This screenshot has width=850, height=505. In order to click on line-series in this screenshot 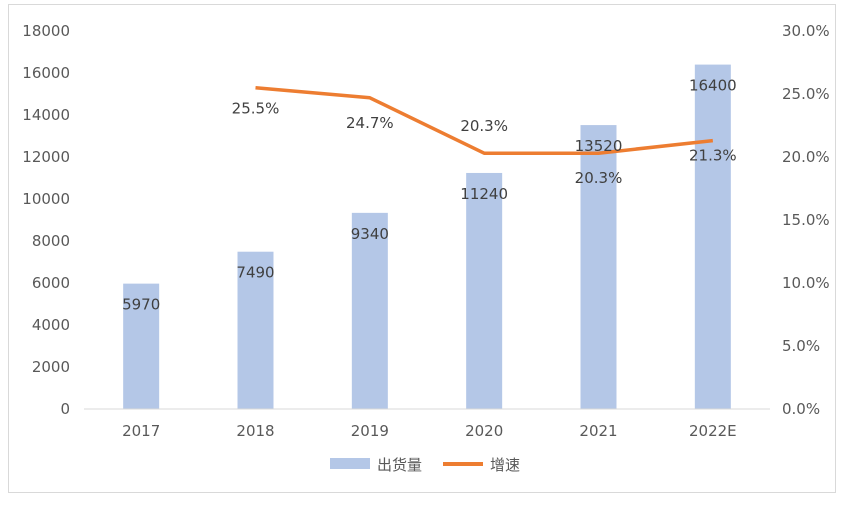, I will do `click(484, 120)`.